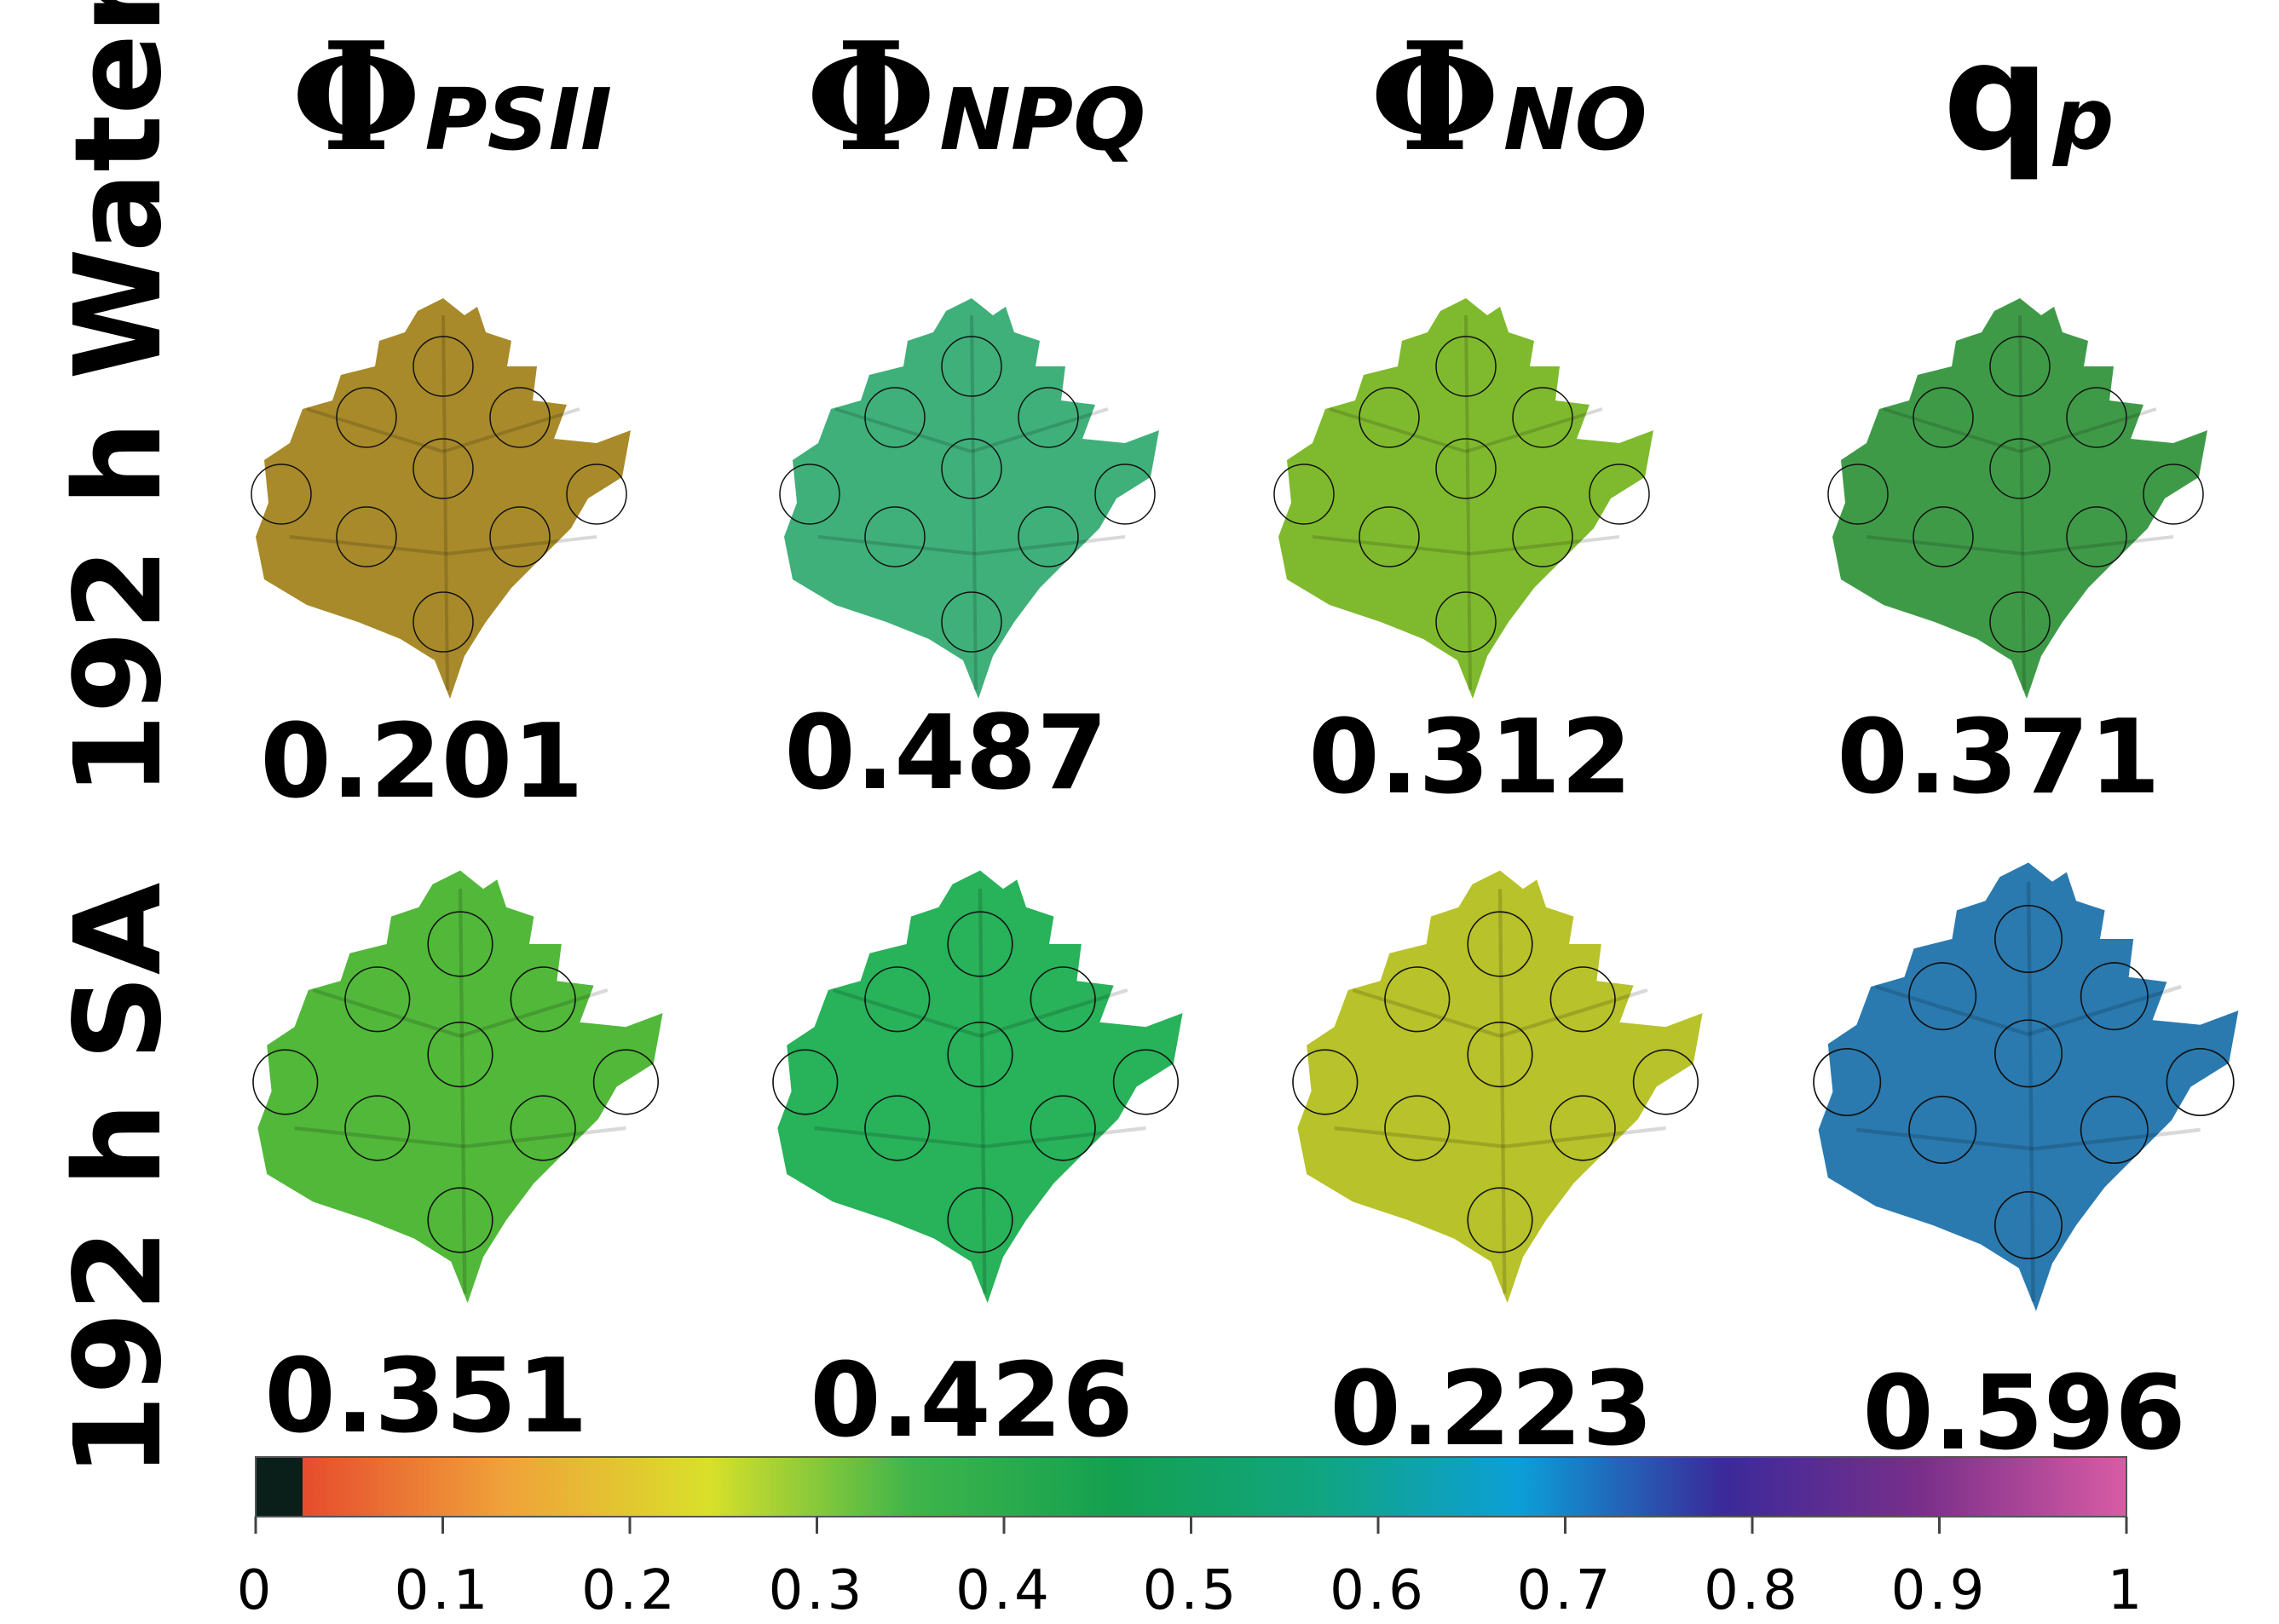  I want to click on colorbar-tick-label: 0.2, so click(629, 1590).